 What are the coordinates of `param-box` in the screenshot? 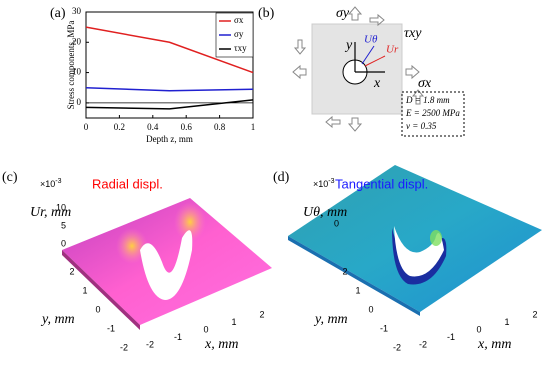 It's located at (433, 114).